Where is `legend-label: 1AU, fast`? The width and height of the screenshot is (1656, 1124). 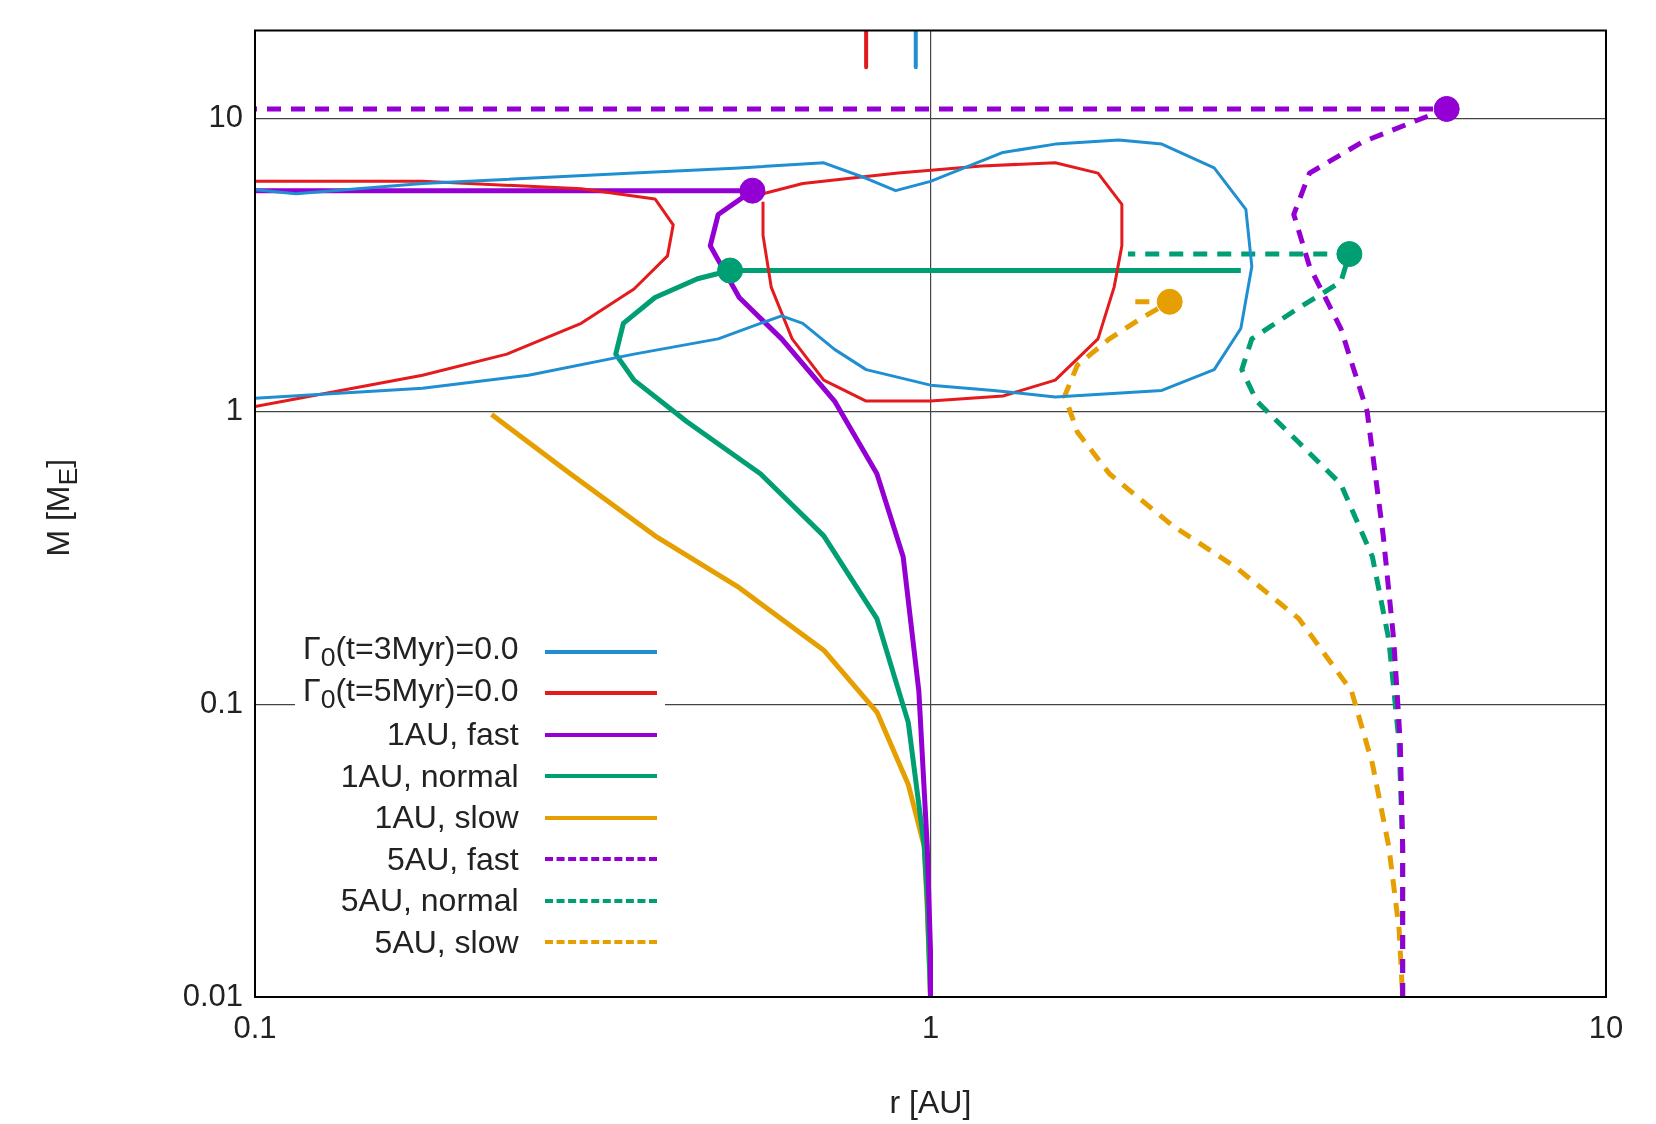 legend-label: 1AU, fast is located at coordinates (453, 735).